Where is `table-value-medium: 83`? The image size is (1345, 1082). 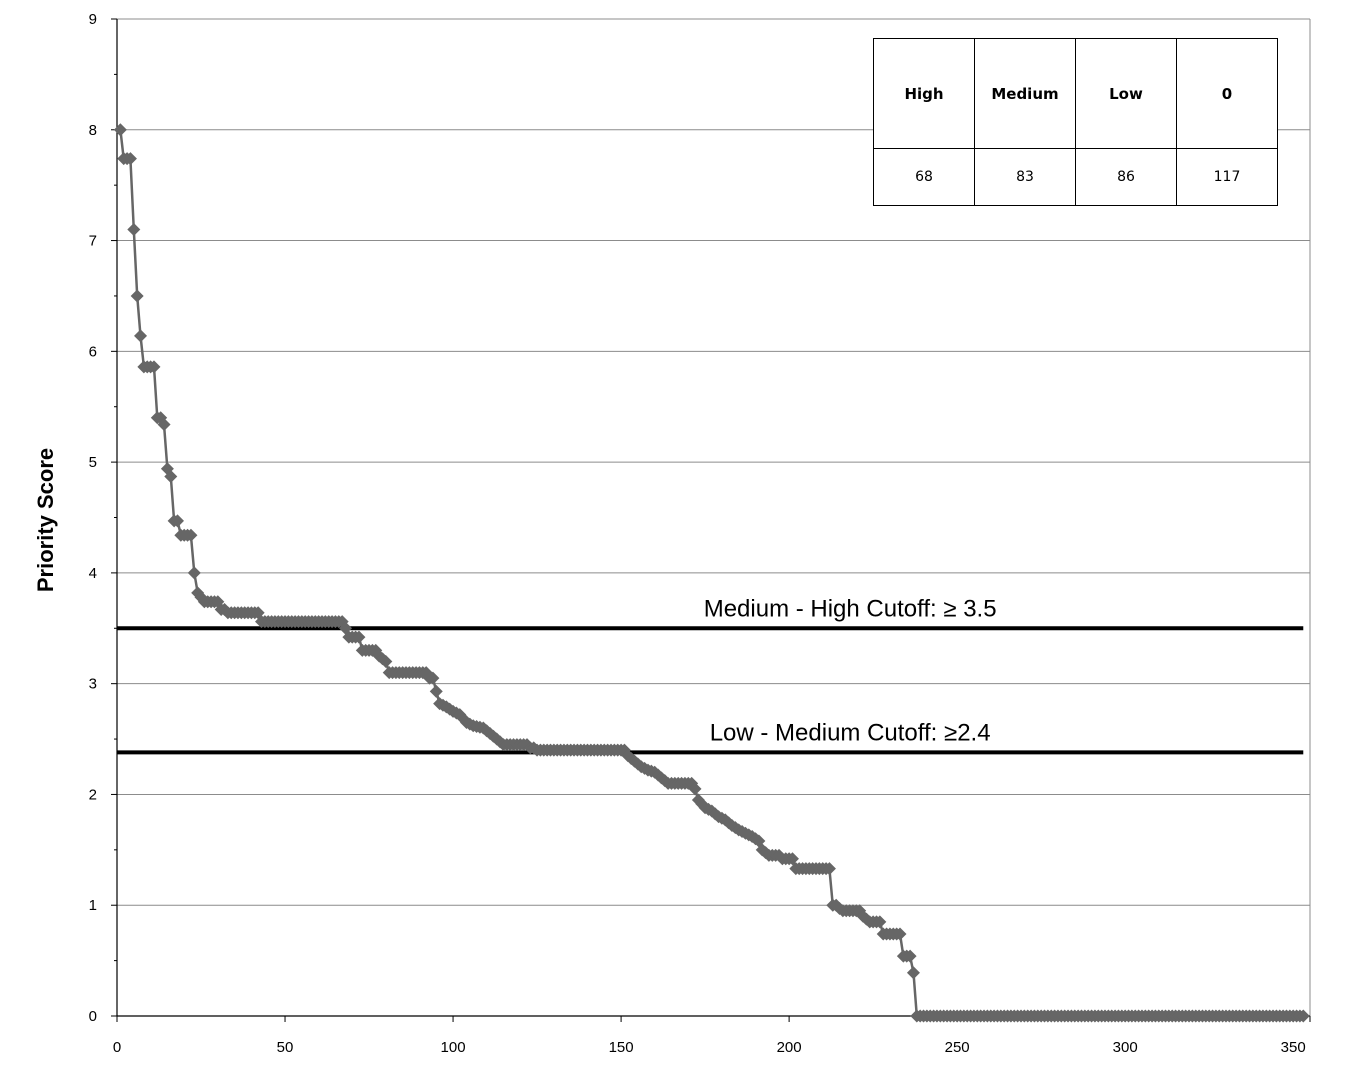
table-value-medium: 83 is located at coordinates (1025, 177).